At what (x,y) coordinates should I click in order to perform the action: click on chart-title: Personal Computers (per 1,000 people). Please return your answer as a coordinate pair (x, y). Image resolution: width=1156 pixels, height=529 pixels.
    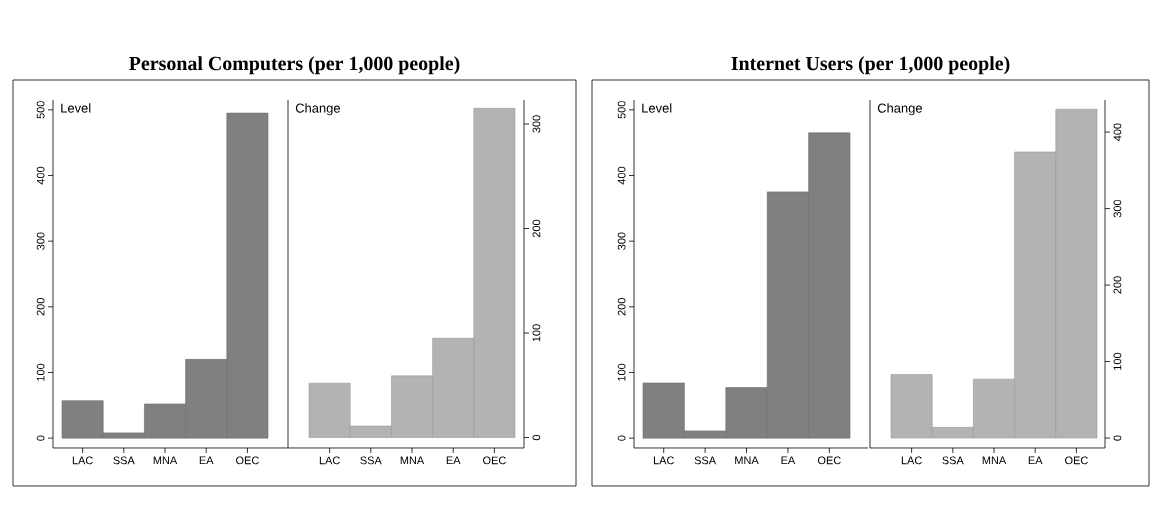
    Looking at the image, I should click on (294, 65).